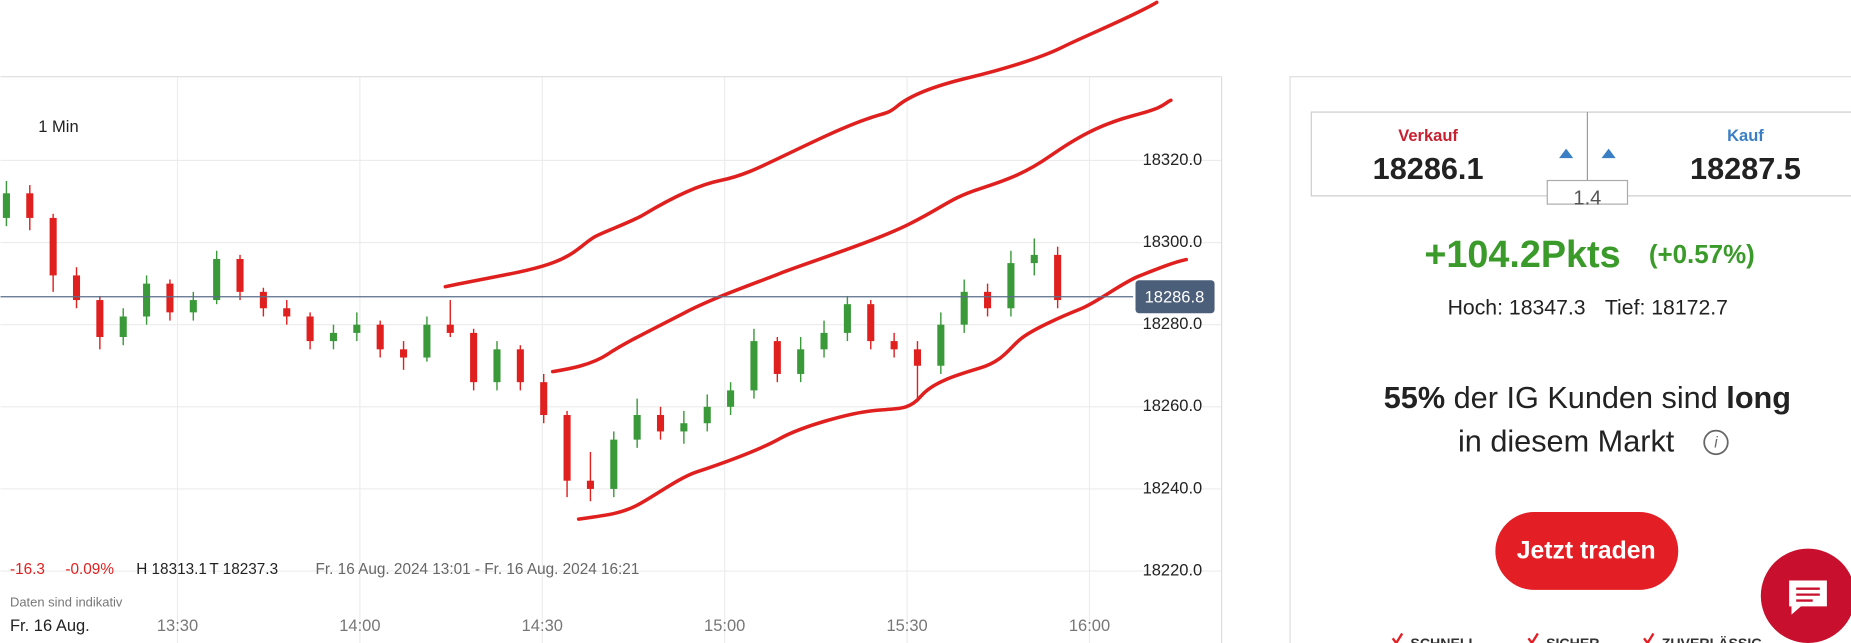 Image resolution: width=1851 pixels, height=643 pixels. I want to click on trade-button, so click(1587, 551).